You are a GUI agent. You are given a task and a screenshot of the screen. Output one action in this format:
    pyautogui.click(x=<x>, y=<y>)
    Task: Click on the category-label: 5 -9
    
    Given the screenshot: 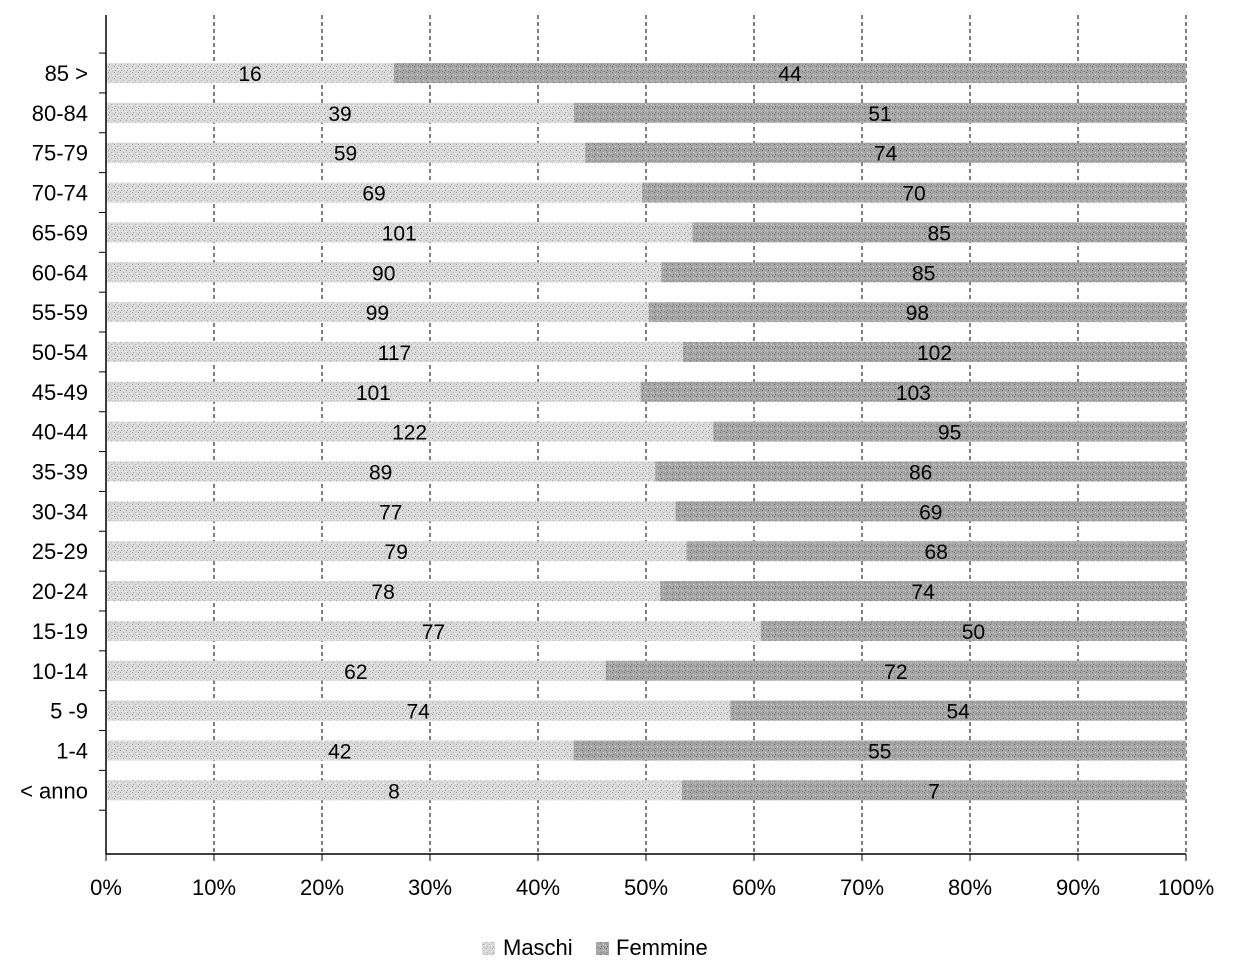 What is the action you would take?
    pyautogui.click(x=69, y=711)
    